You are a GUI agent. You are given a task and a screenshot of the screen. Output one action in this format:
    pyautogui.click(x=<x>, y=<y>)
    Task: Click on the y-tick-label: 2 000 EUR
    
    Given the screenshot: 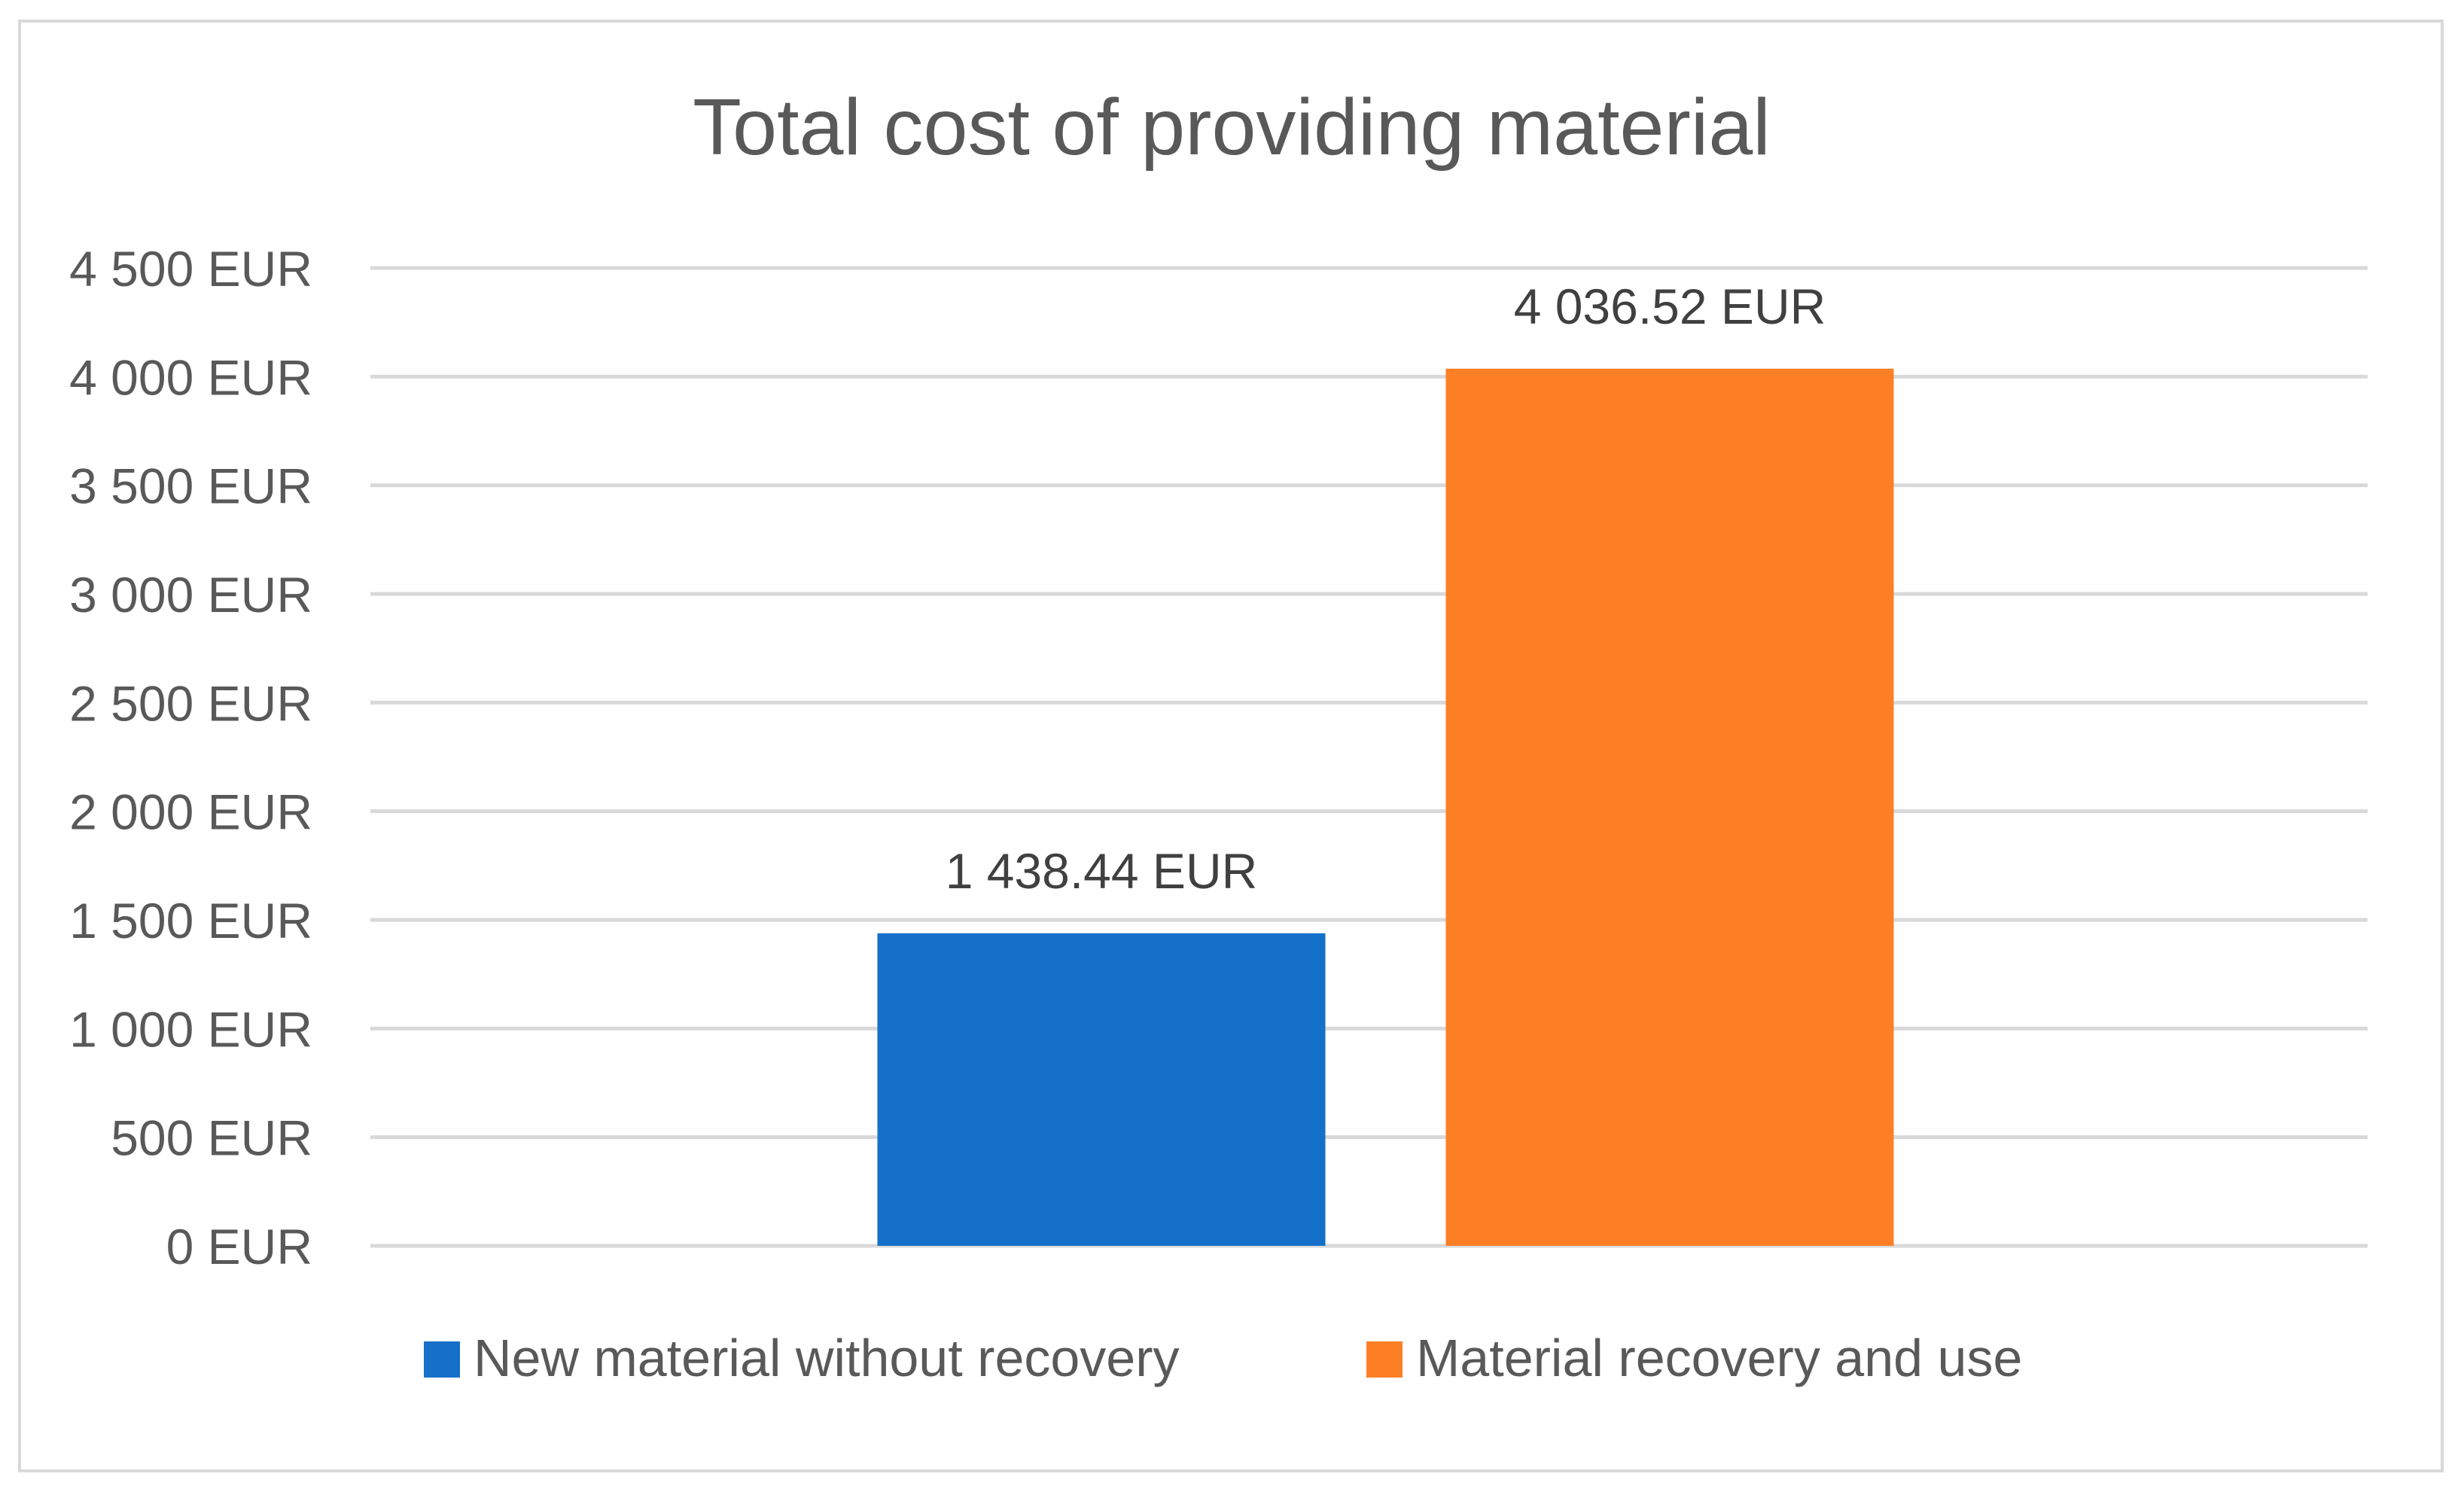 What is the action you would take?
    pyautogui.click(x=191, y=812)
    